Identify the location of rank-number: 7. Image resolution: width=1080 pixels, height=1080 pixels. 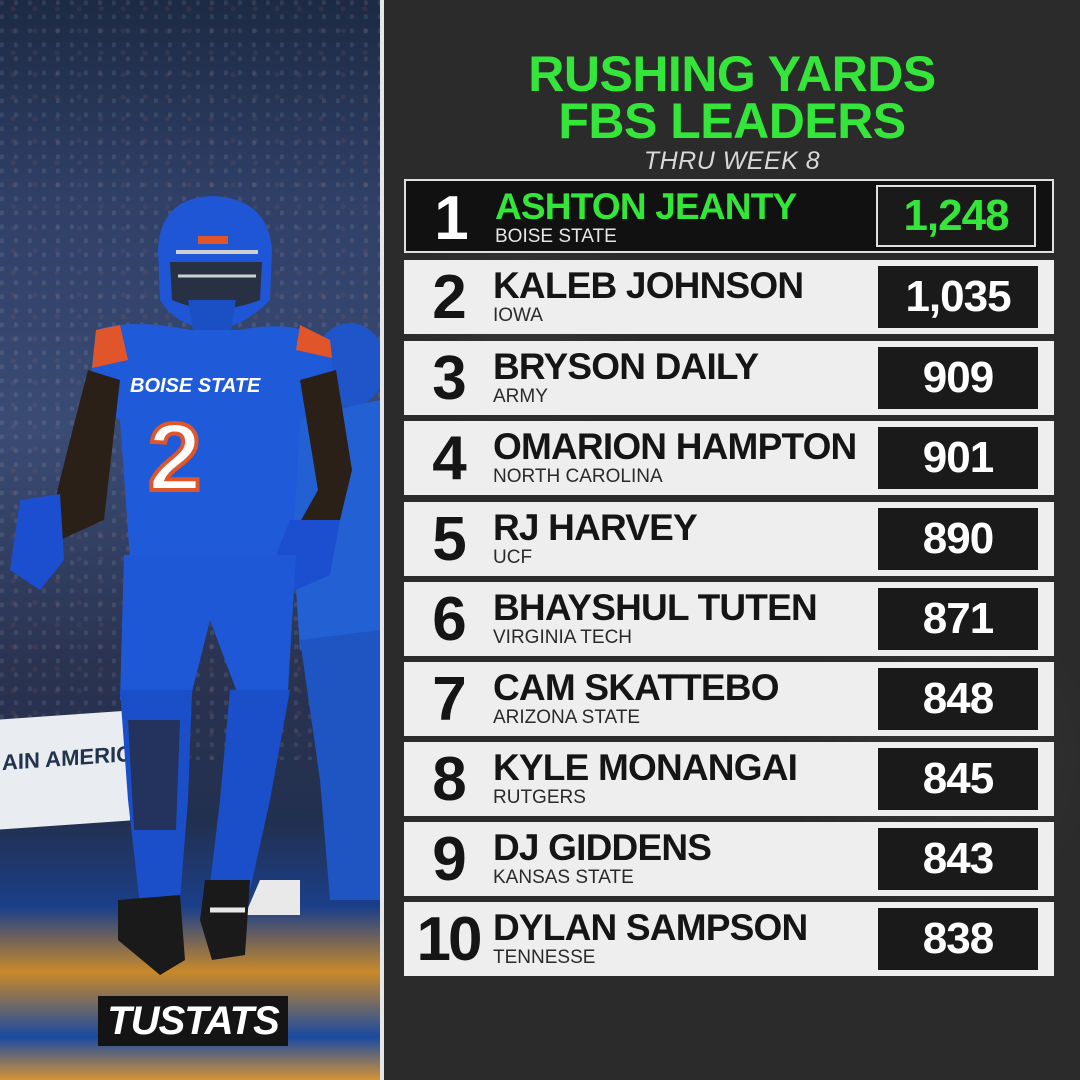
(449, 699).